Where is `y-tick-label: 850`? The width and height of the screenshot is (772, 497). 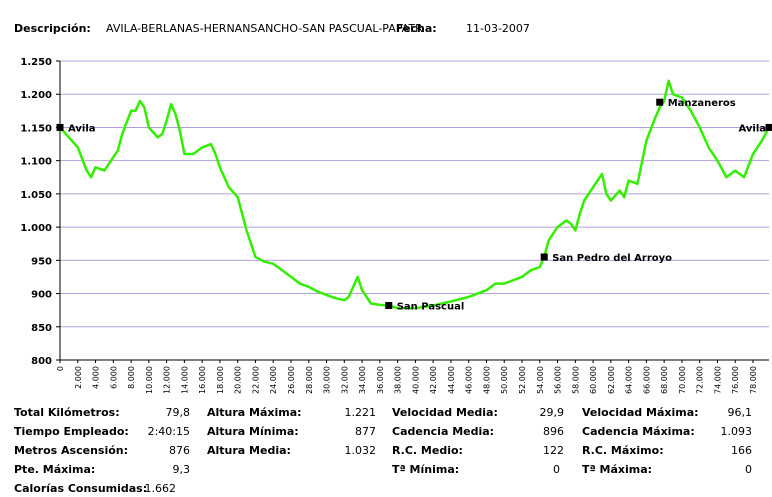 y-tick-label: 850 is located at coordinates (41, 328).